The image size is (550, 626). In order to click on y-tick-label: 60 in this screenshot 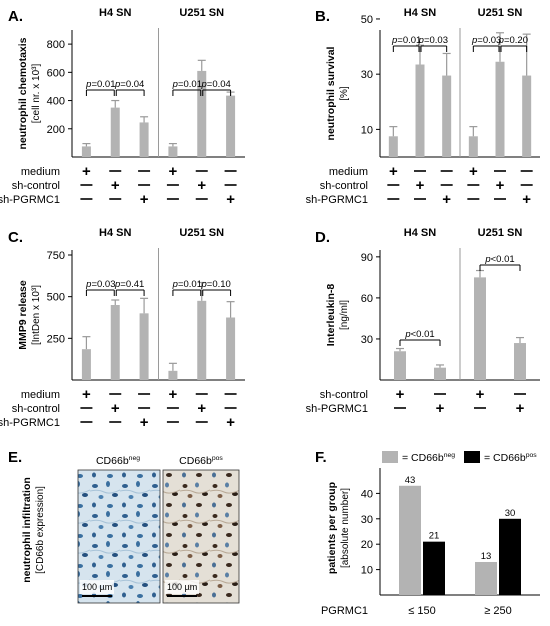, I will do `click(367, 299)`.